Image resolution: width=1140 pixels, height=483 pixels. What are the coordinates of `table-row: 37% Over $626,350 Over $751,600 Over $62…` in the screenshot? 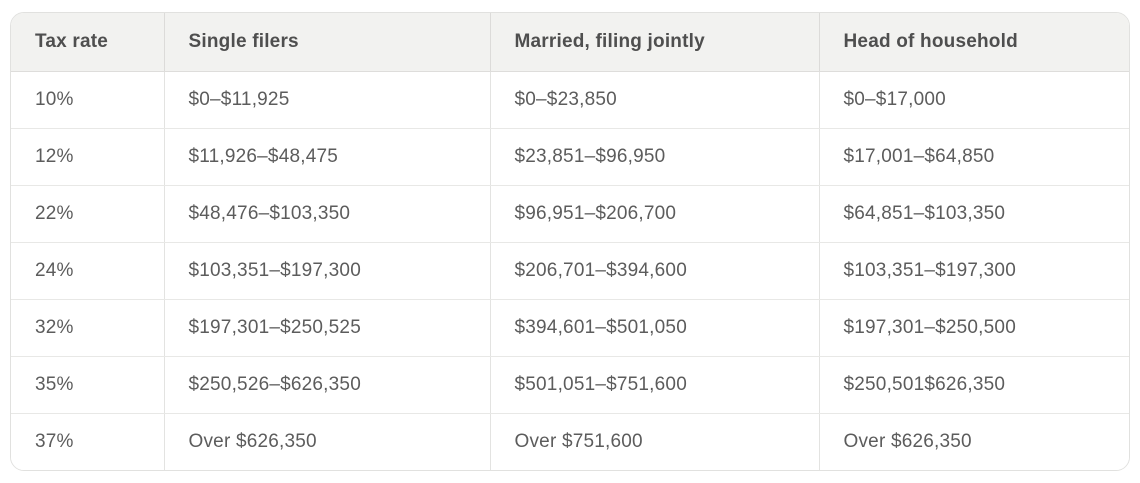 It's located at (570, 441).